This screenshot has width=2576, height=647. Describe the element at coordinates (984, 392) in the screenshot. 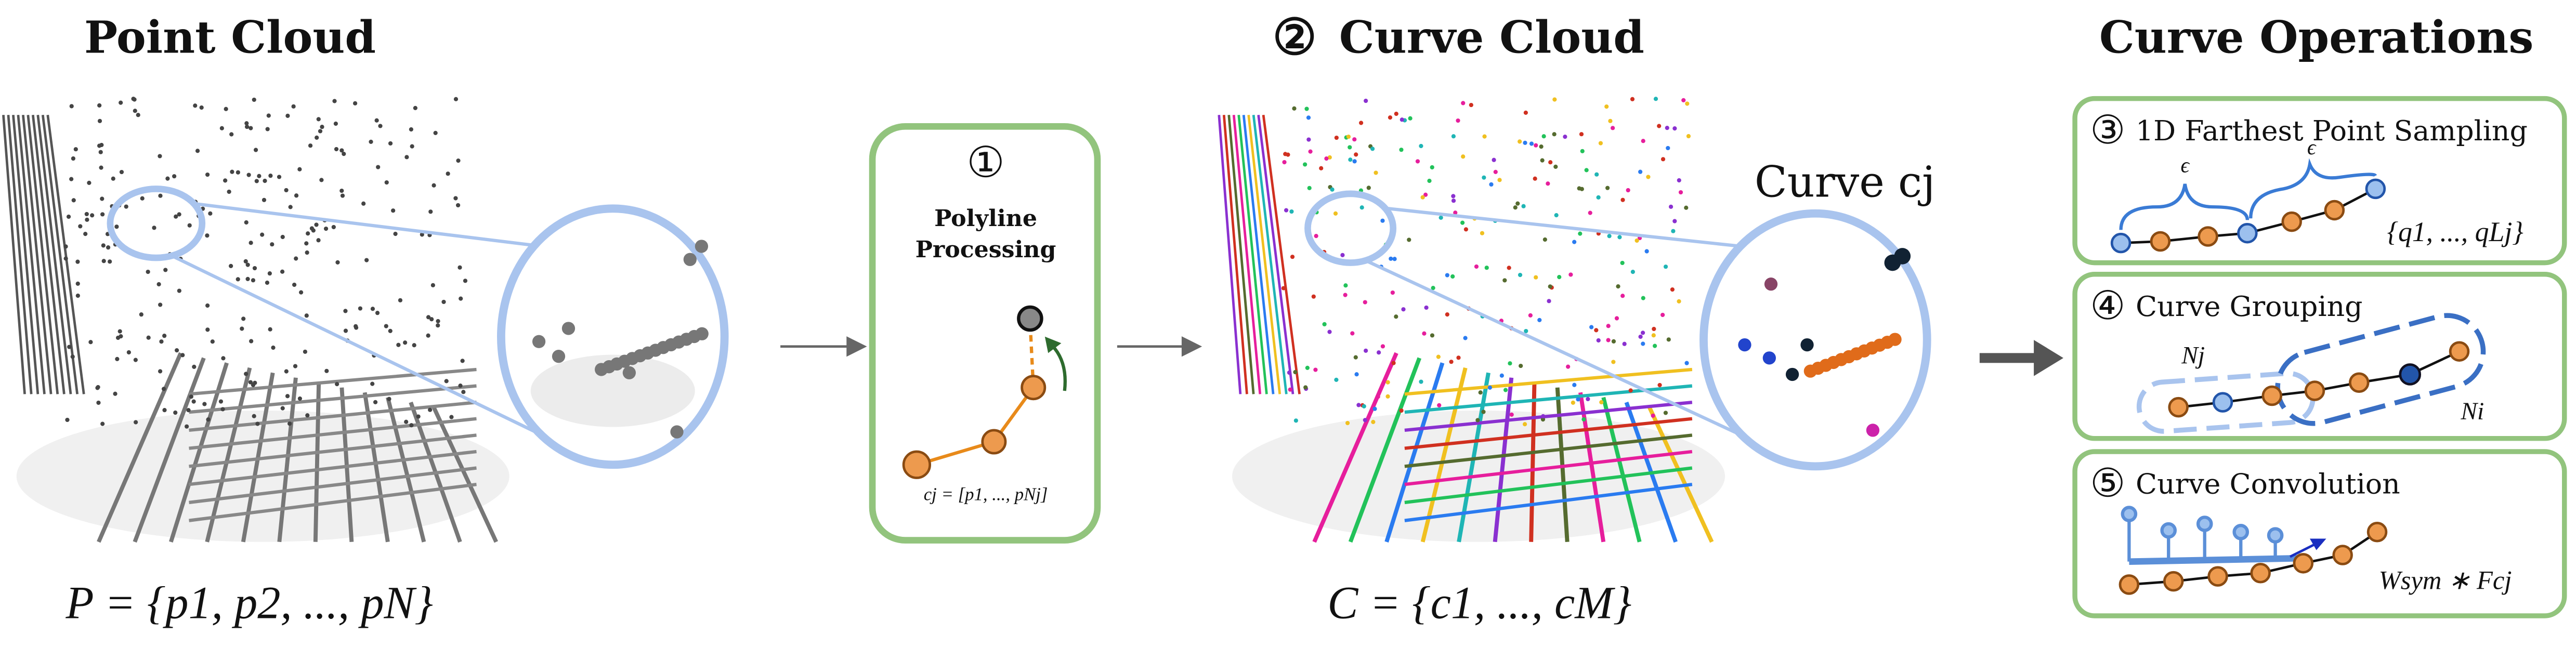

I see `polyline-icon` at that location.